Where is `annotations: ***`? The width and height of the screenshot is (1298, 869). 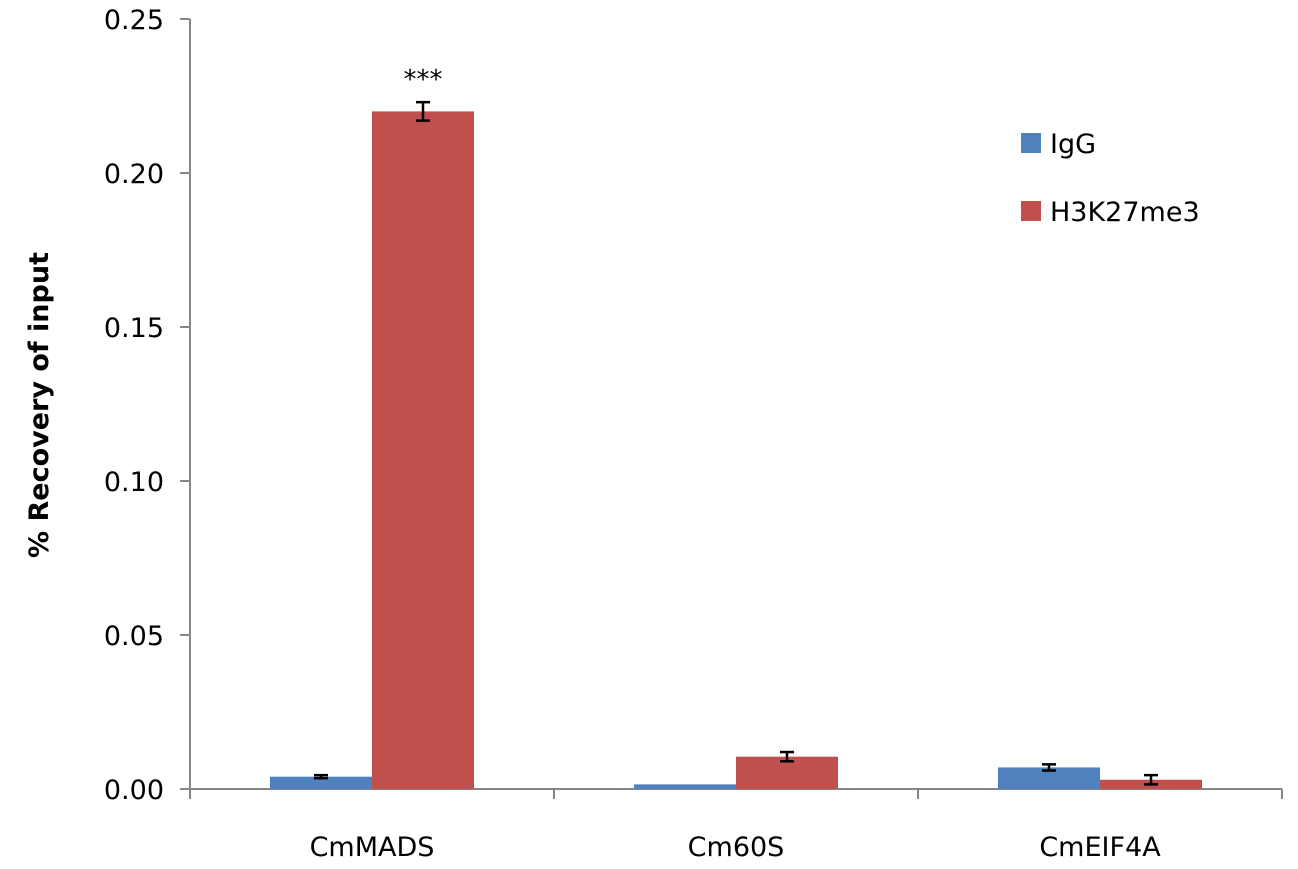 annotations: *** is located at coordinates (423, 80).